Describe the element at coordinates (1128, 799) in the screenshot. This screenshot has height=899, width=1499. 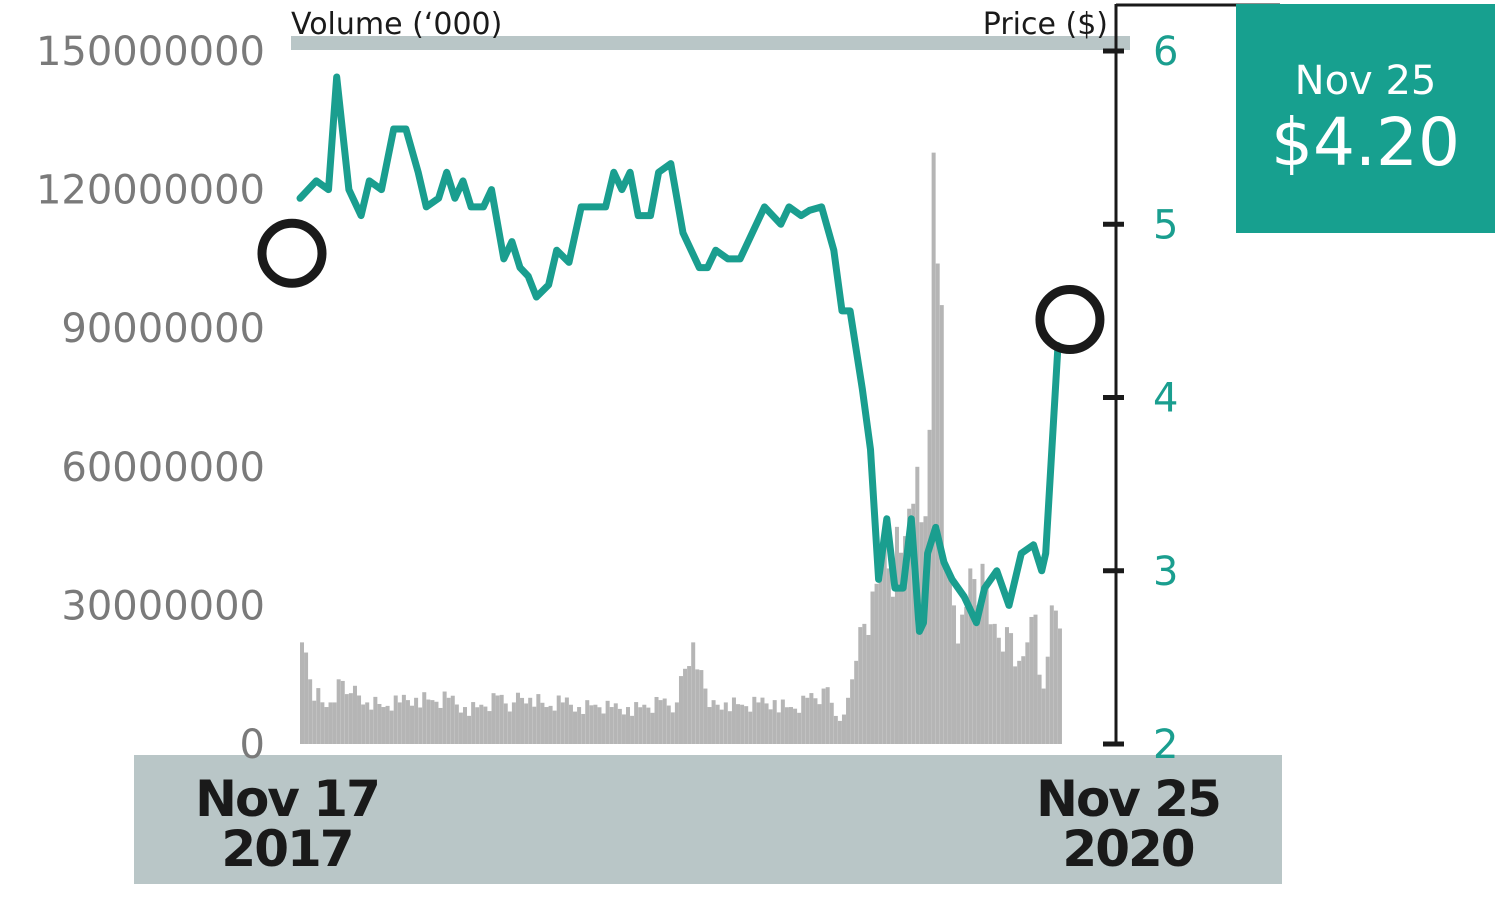
I see `end-date-line1: Nov 25` at that location.